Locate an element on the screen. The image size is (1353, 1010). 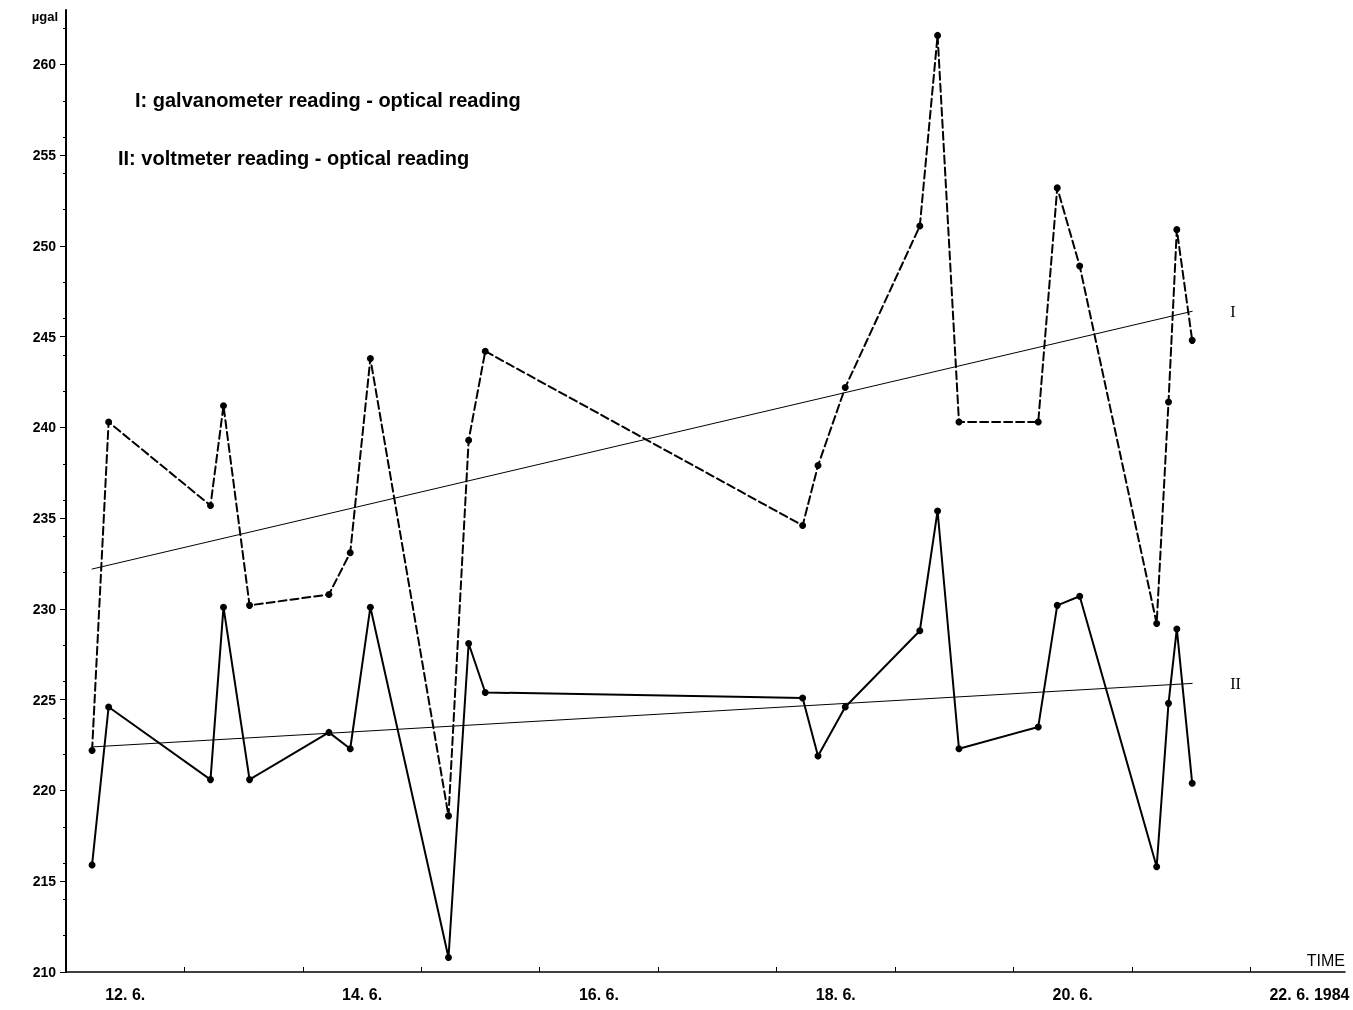
y-tick-label: 240 is located at coordinates (44, 427).